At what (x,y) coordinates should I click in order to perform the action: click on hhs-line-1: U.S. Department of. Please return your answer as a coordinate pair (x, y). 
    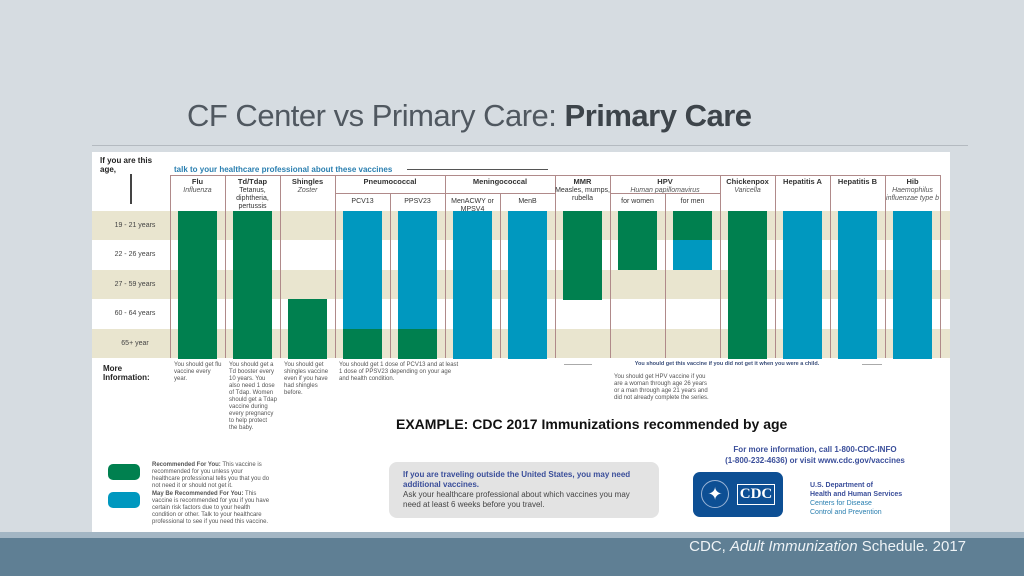
    Looking at the image, I should click on (842, 485).